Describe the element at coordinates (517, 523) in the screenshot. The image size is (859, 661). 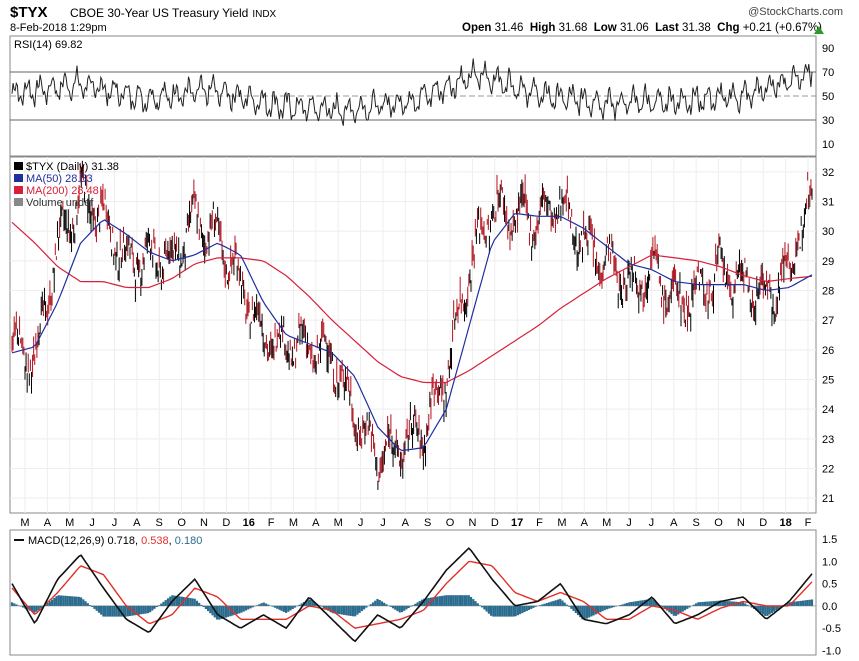
I see `x-tick-label: 17` at that location.